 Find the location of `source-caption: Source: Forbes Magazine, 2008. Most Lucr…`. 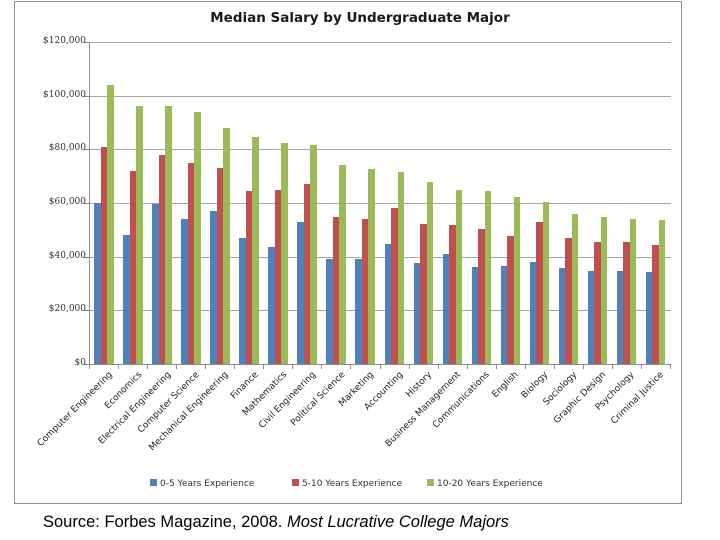

source-caption: Source: Forbes Magazine, 2008. Most Lucr… is located at coordinates (276, 522).